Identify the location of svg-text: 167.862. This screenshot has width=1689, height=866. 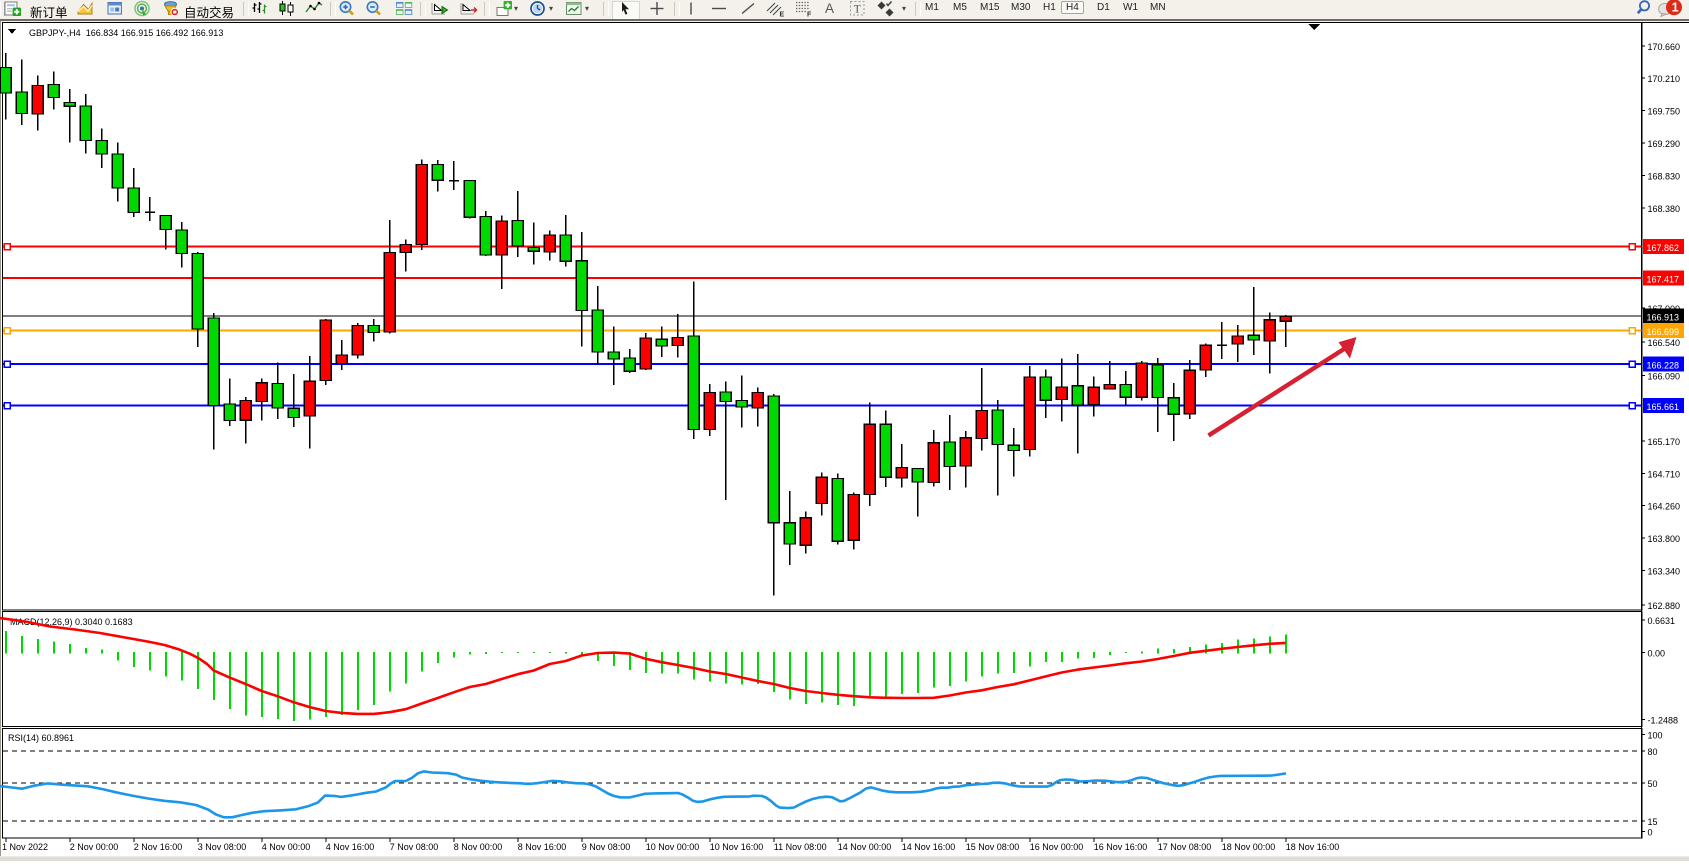
(1663, 248).